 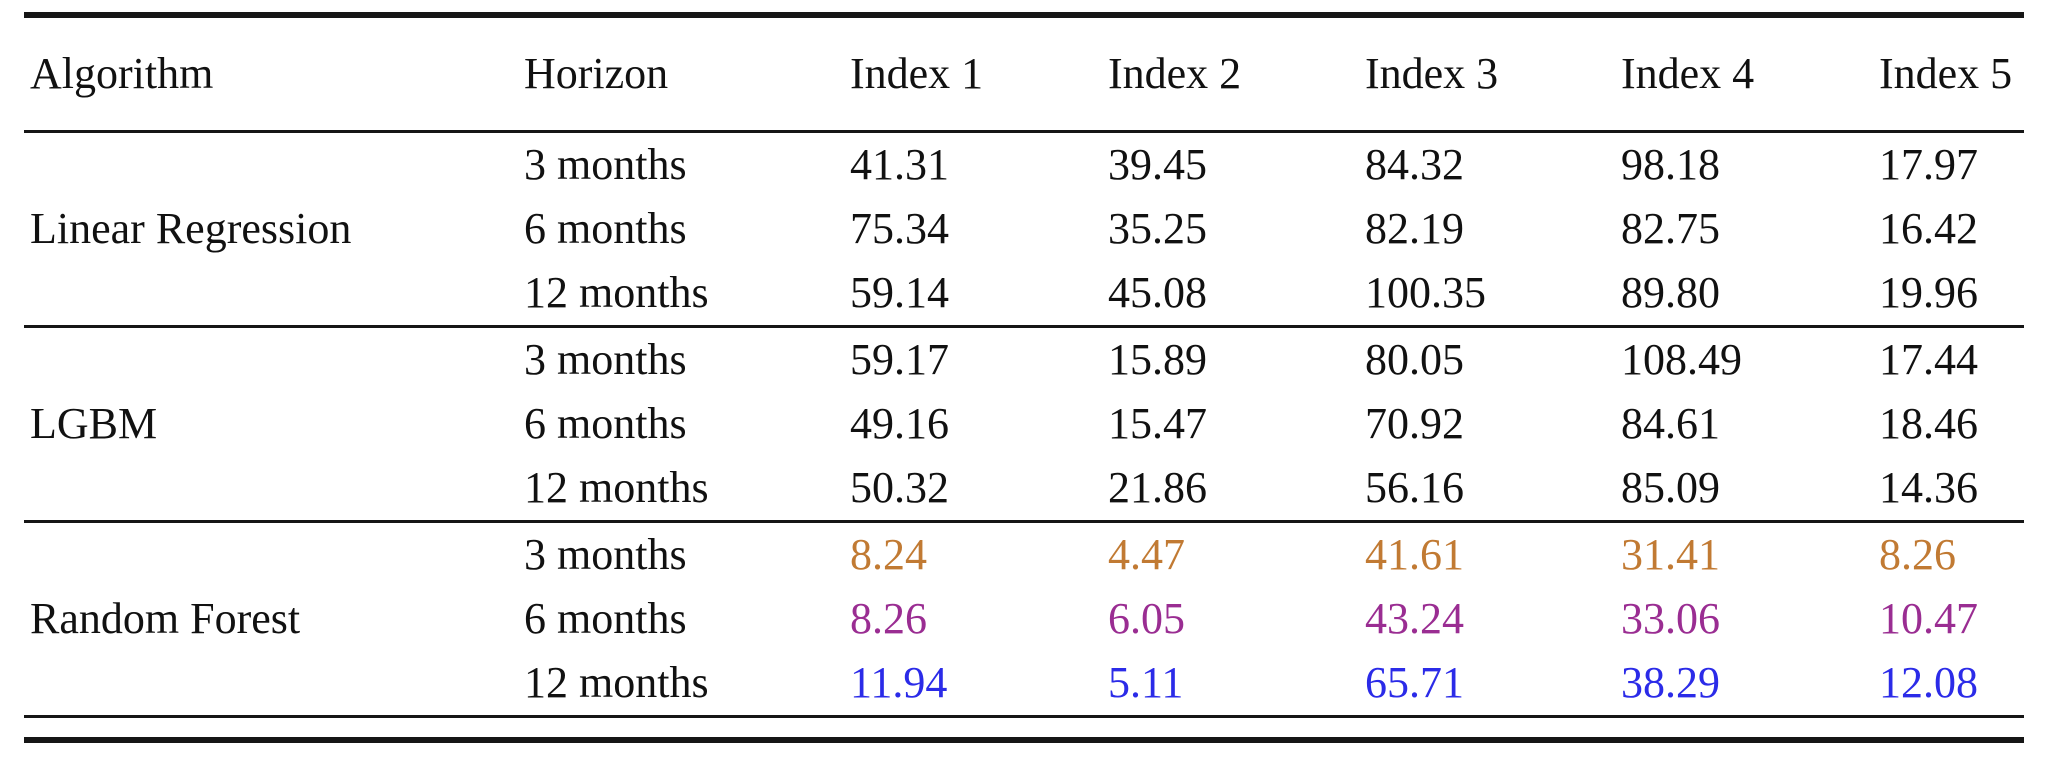 I want to click on table-row: 6 months 49.16 15.47 70.92 84.61 18.46, so click(x=1024, y=424).